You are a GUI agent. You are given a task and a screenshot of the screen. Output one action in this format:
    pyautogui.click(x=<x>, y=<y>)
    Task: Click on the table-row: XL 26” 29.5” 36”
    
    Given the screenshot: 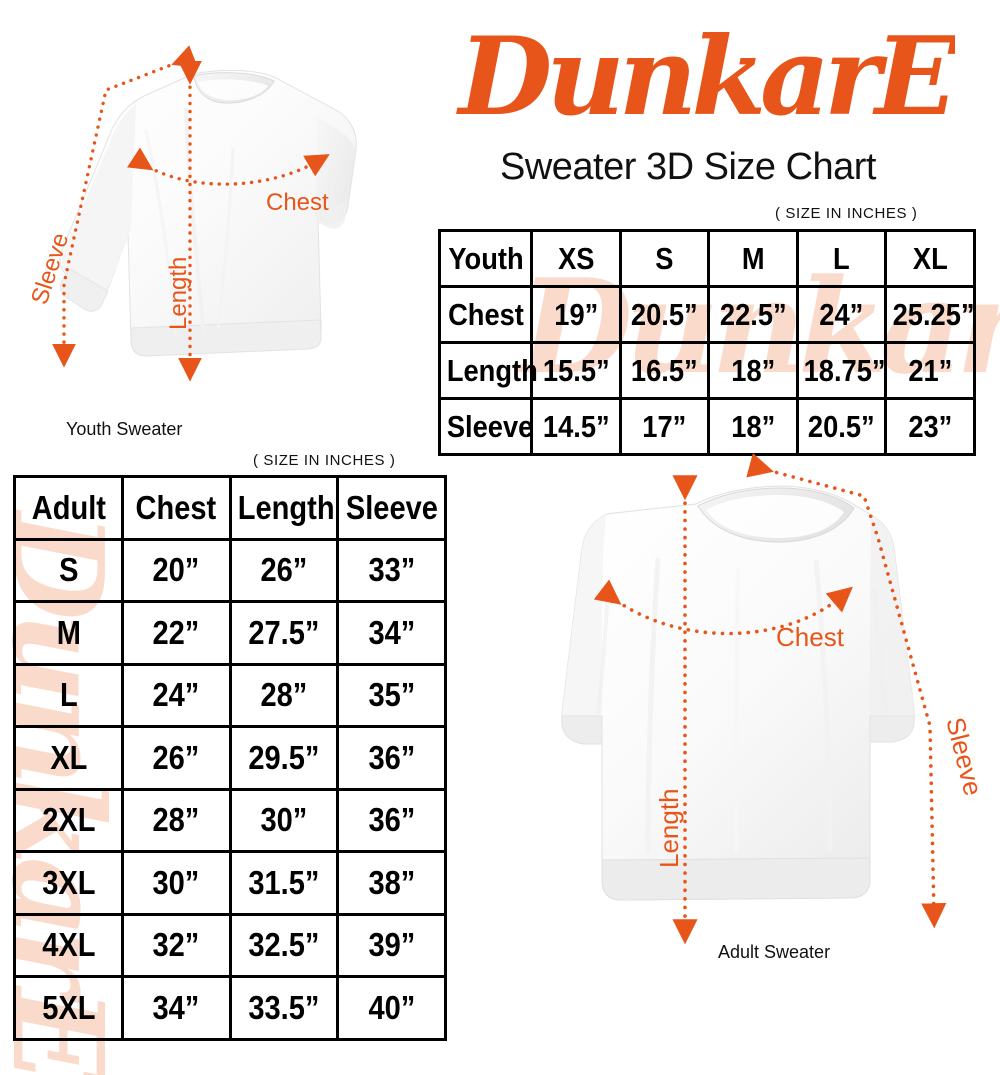 What is the action you would take?
    pyautogui.click(x=230, y=758)
    